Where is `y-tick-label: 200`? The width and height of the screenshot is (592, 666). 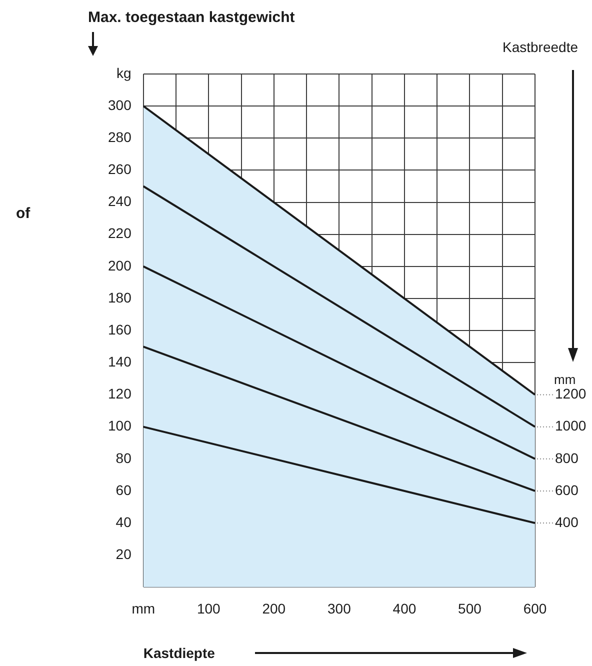
y-tick-label: 200 is located at coordinates (120, 265).